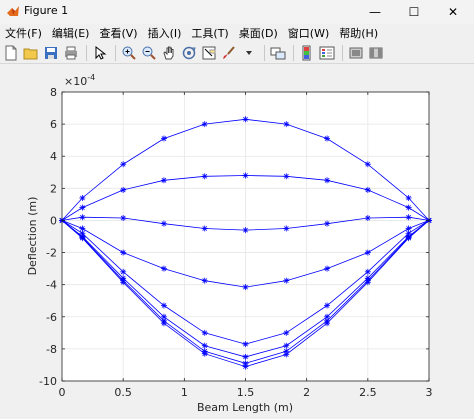 Image resolution: width=474 pixels, height=419 pixels. Describe the element at coordinates (210, 33) in the screenshot. I see `menu-tools: 工具(T)` at that location.